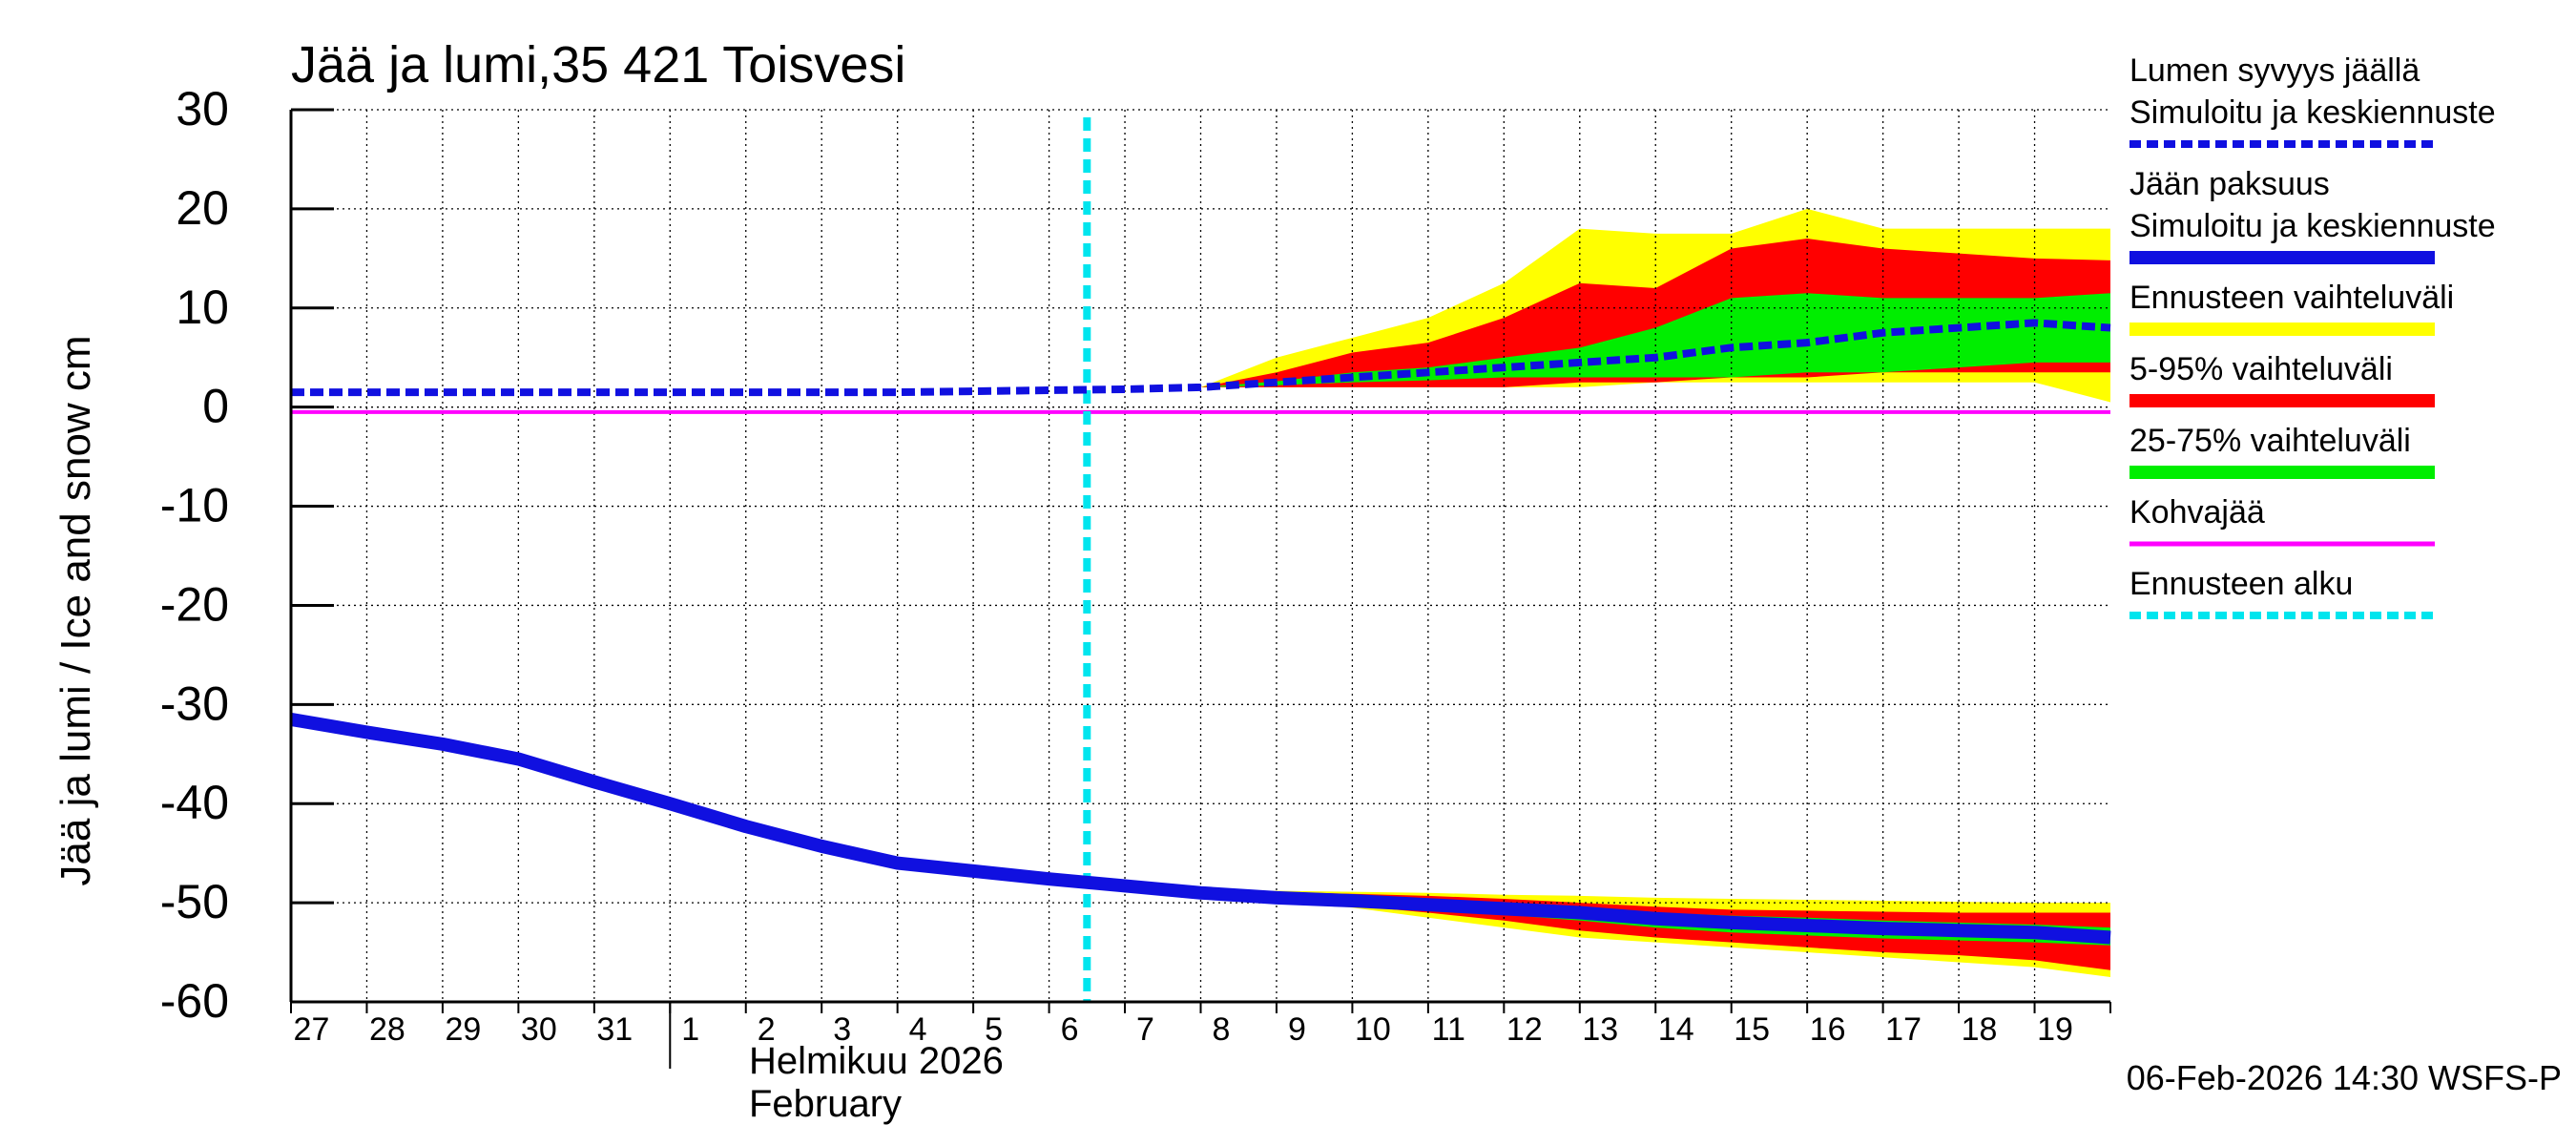 The image size is (2576, 1145). What do you see at coordinates (1676, 1029) in the screenshot?
I see `x-tick-label: 14` at bounding box center [1676, 1029].